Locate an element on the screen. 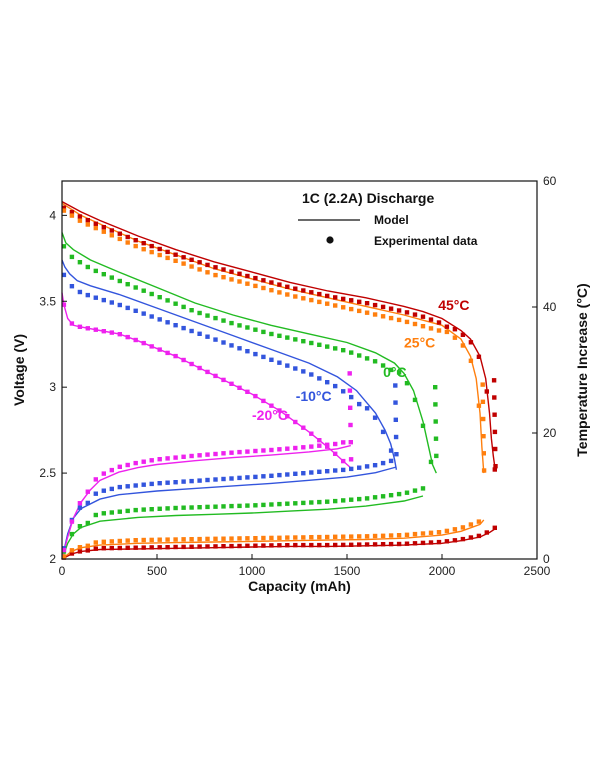 The width and height of the screenshot is (600, 768). y2-tick-label: 20 is located at coordinates (550, 433).